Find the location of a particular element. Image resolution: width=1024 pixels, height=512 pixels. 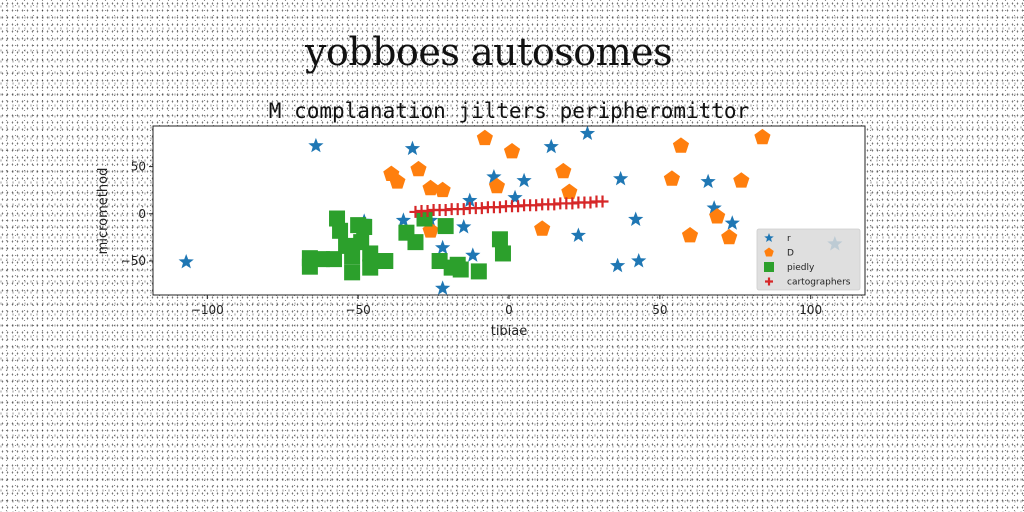

x-tick-label: 100 is located at coordinates (810, 310).